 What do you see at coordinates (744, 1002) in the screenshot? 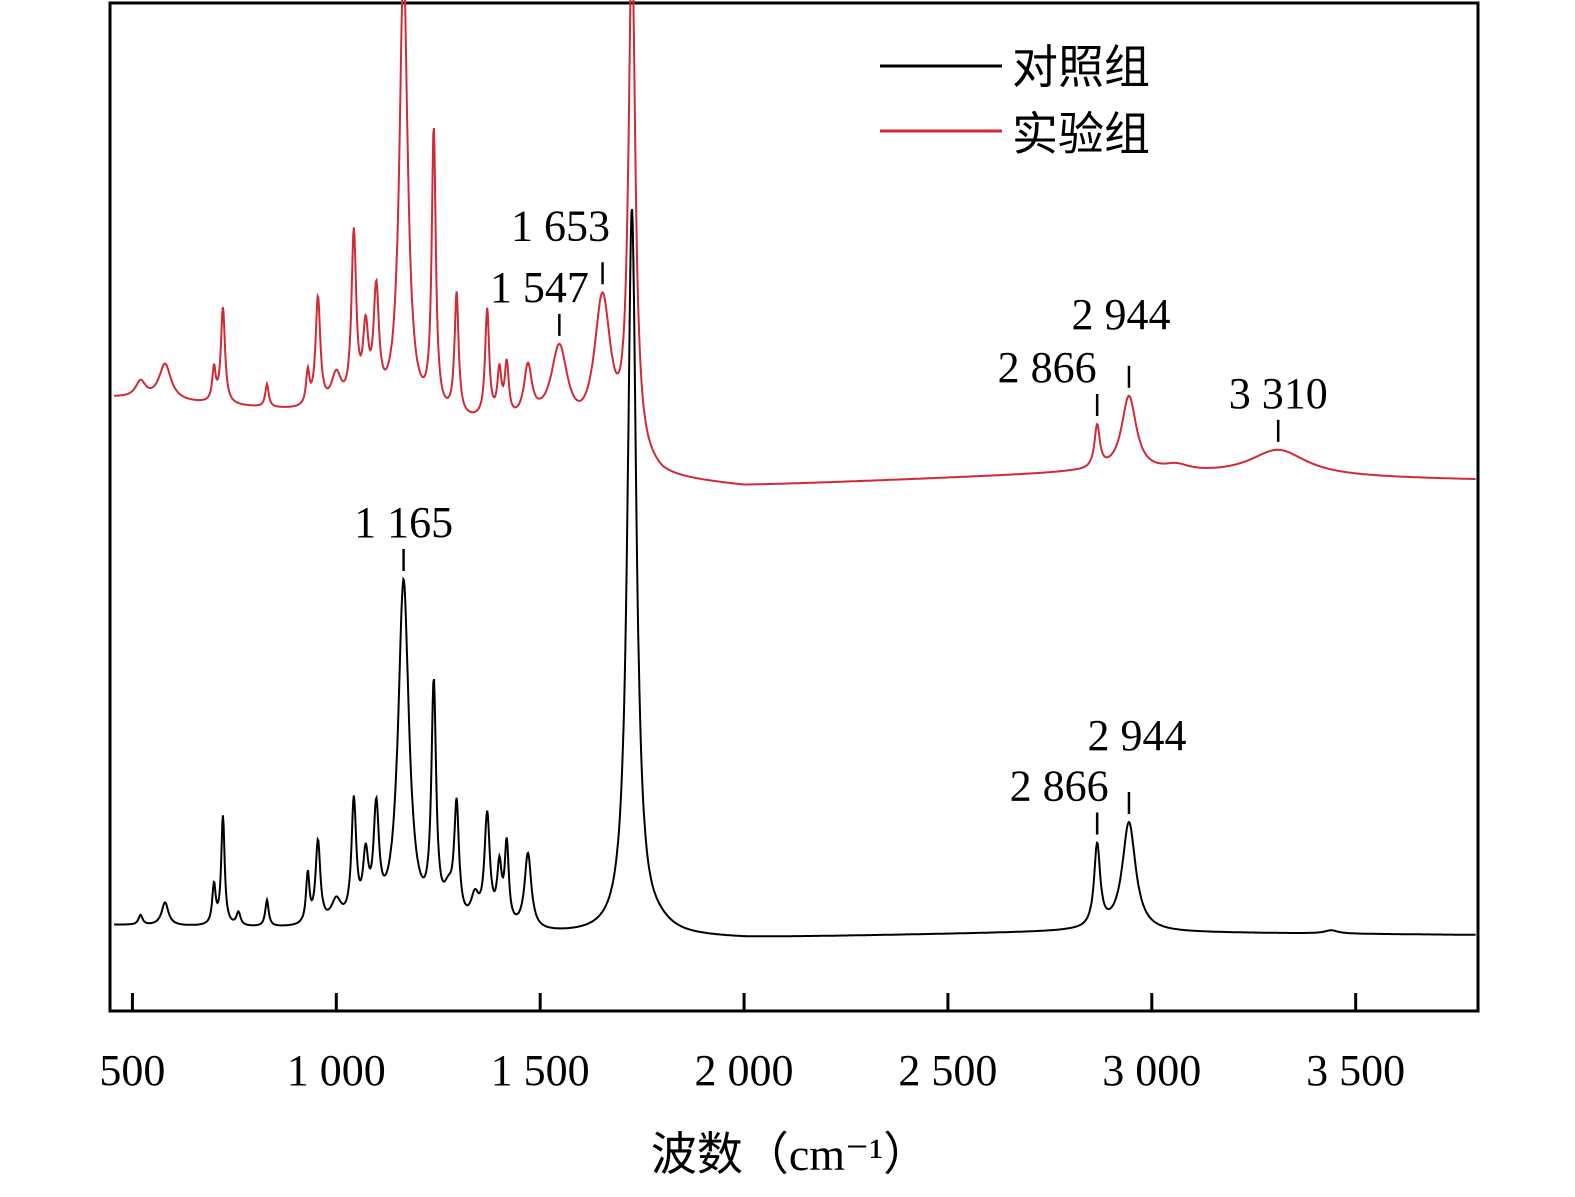
I see `x-ticks` at bounding box center [744, 1002].